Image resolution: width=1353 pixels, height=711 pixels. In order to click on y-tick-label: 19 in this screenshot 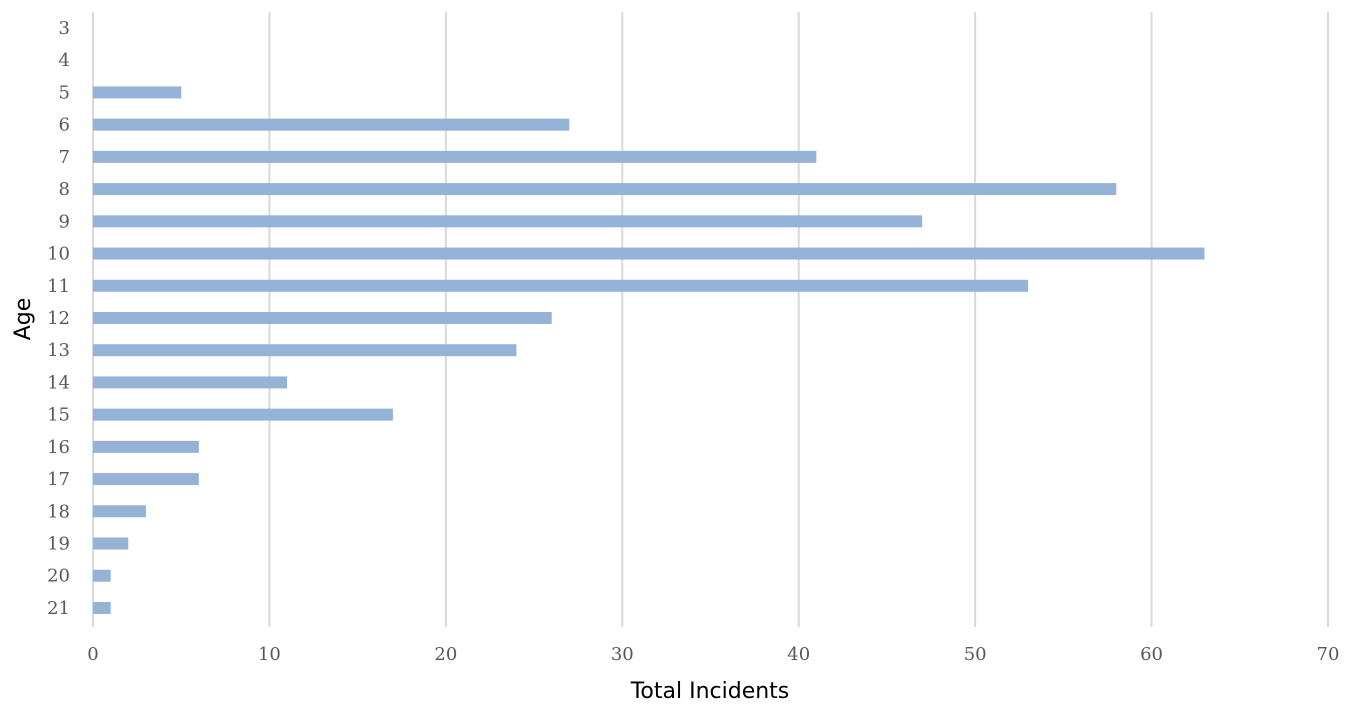, I will do `click(58, 544)`.